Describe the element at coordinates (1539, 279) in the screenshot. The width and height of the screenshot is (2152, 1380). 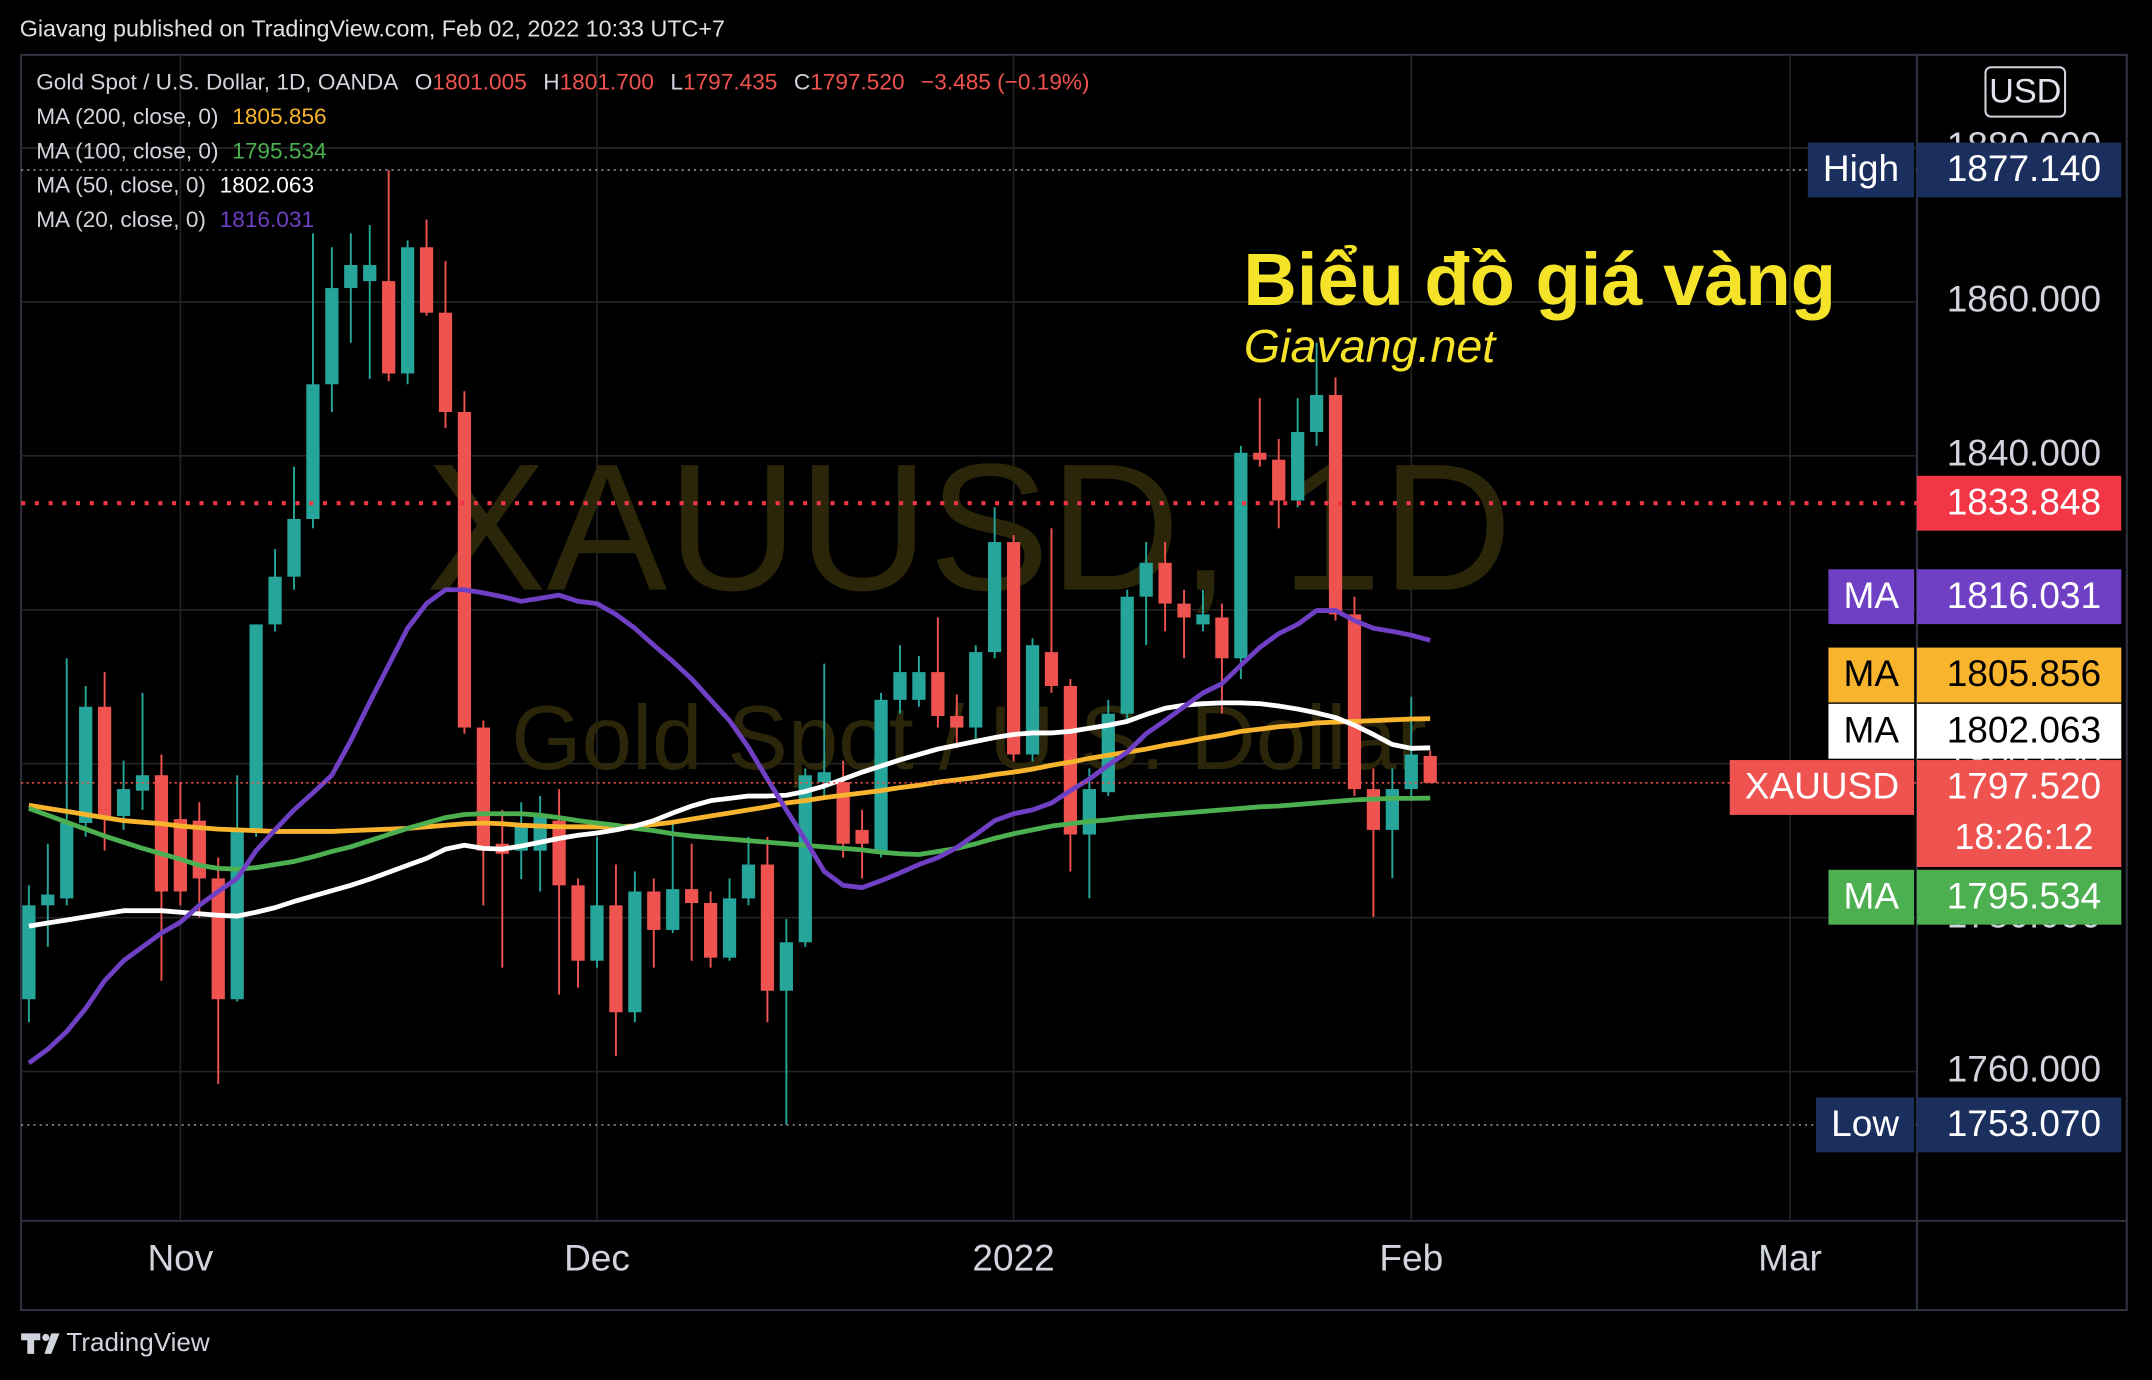
I see `overlay-title: Biểu đồ giá vàng` at that location.